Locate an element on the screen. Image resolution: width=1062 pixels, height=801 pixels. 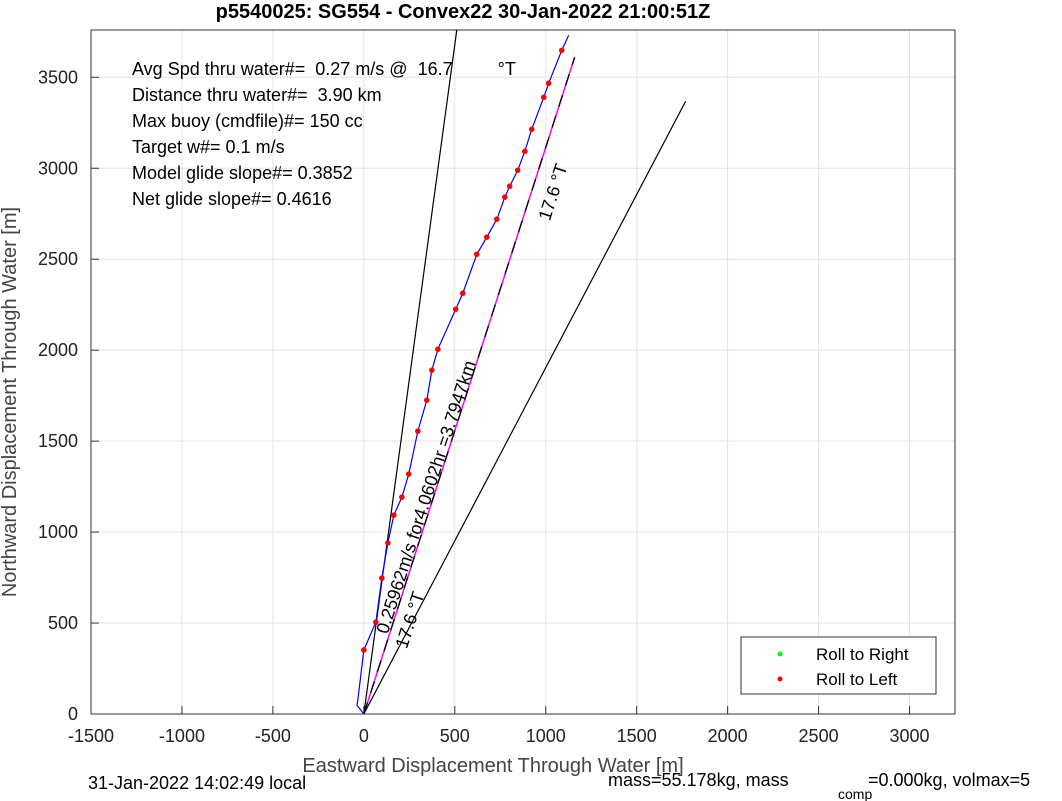
annotation: Distance thru water#= 3.90 km is located at coordinates (257, 95).